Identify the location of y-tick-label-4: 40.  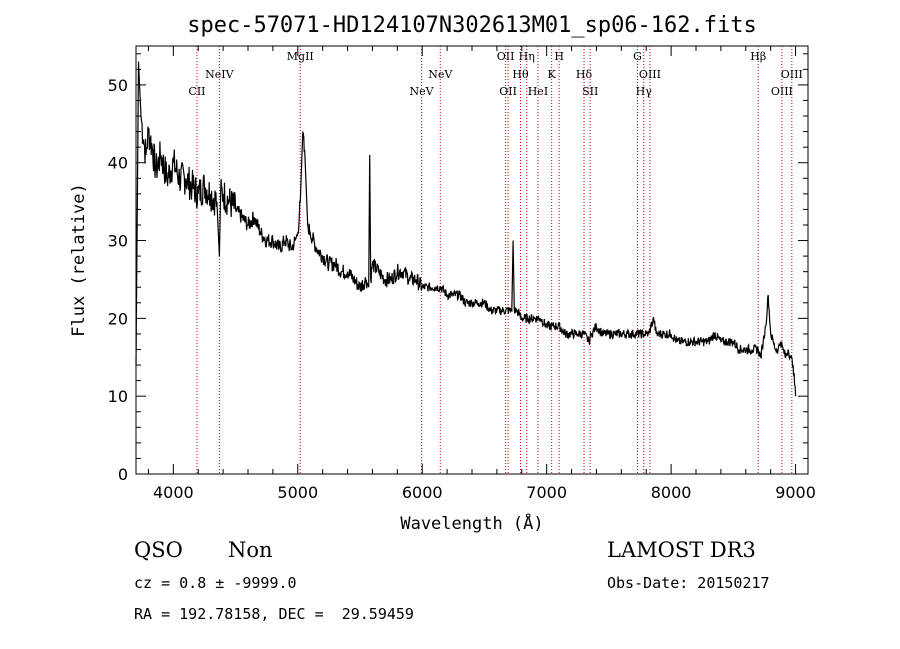
(118, 163).